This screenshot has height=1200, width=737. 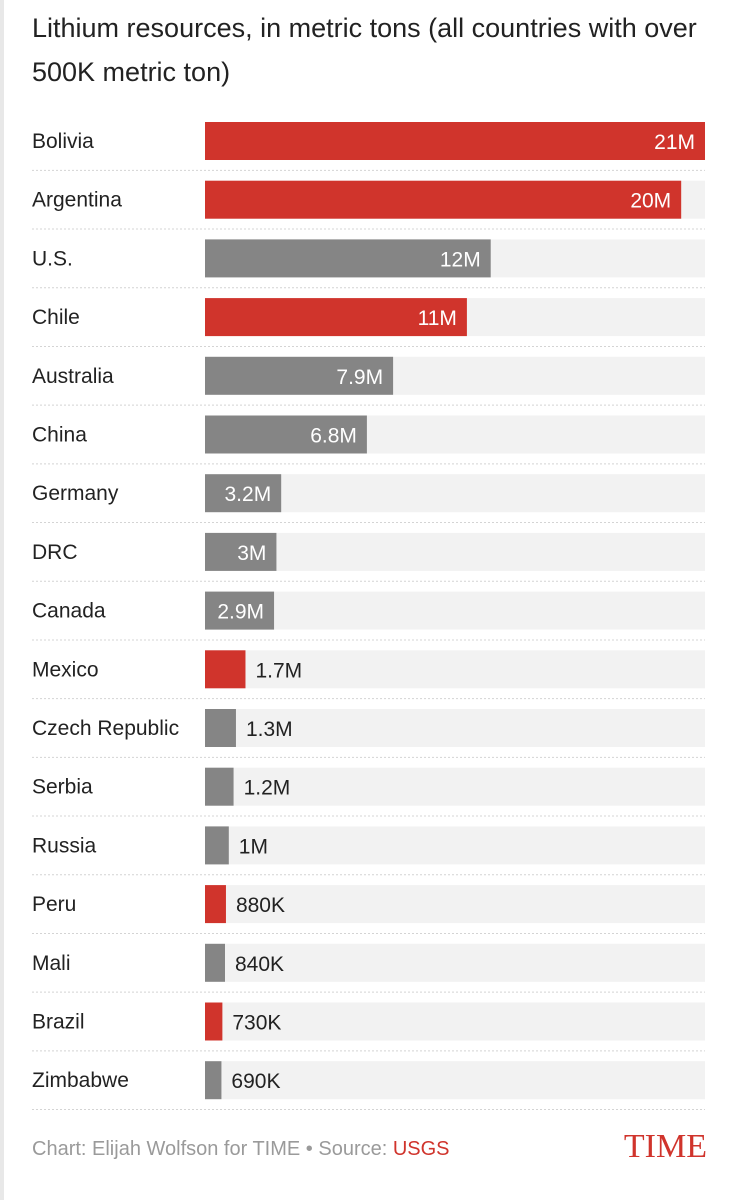 What do you see at coordinates (674, 142) in the screenshot?
I see `value-label-bolivia: 21M` at bounding box center [674, 142].